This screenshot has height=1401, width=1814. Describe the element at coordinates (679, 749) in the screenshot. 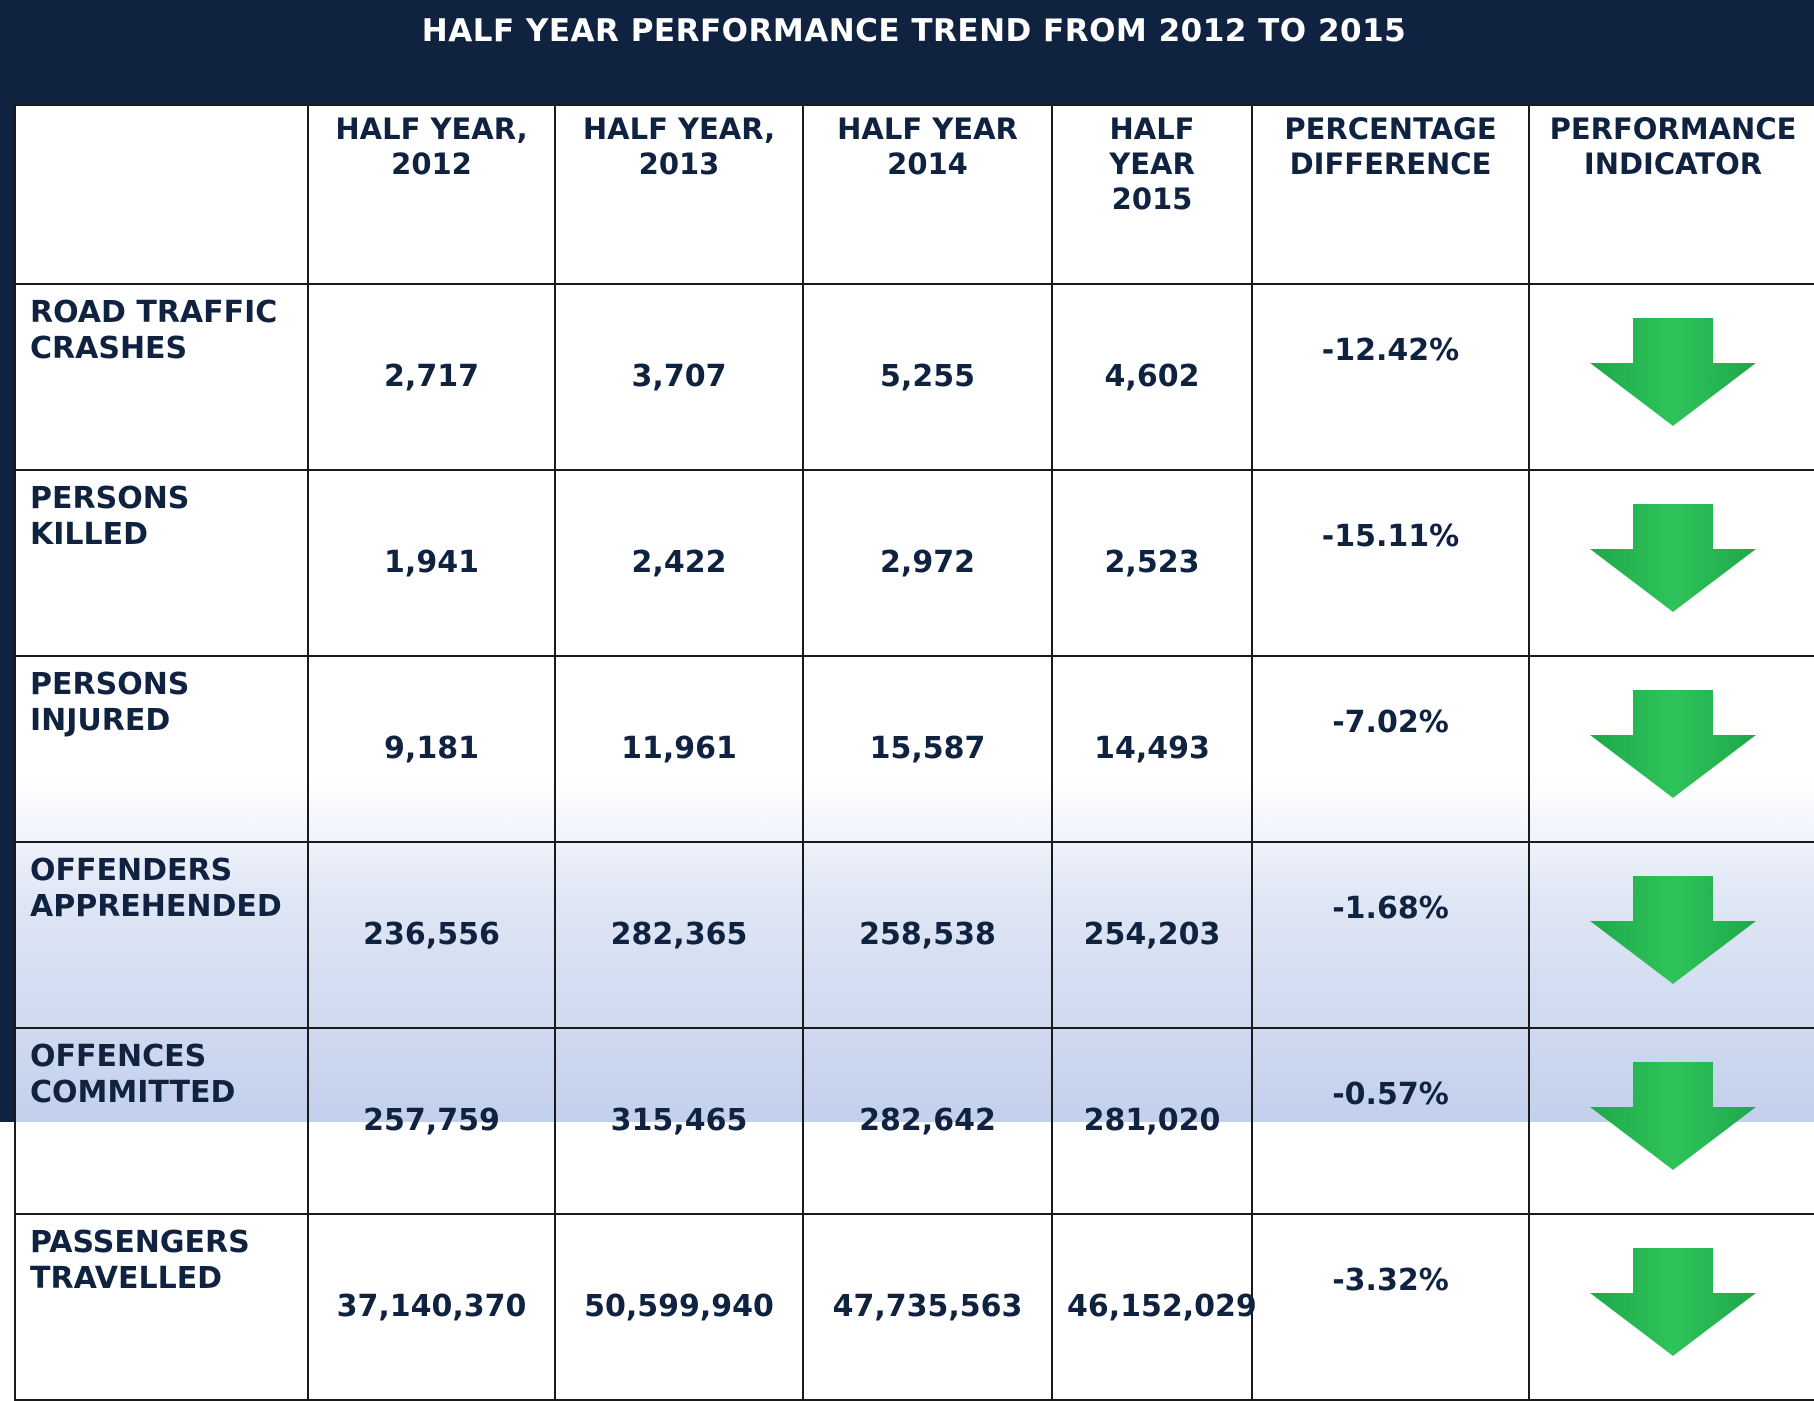

I see `value-cell: 11,961` at that location.